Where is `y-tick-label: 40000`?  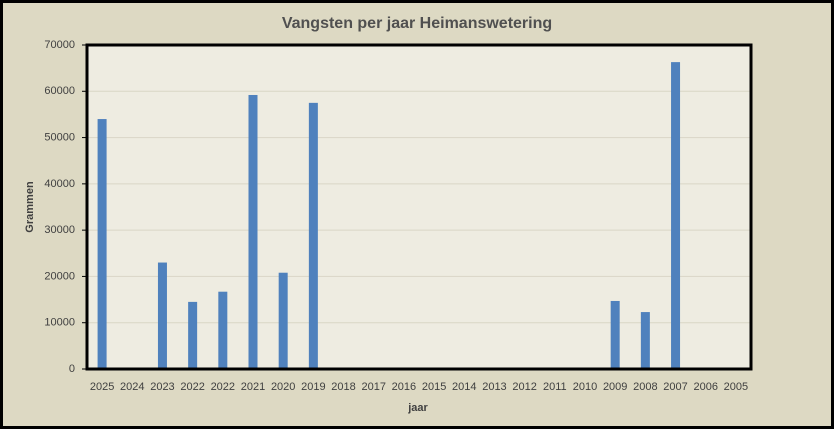
y-tick-label: 40000 is located at coordinates (59, 184).